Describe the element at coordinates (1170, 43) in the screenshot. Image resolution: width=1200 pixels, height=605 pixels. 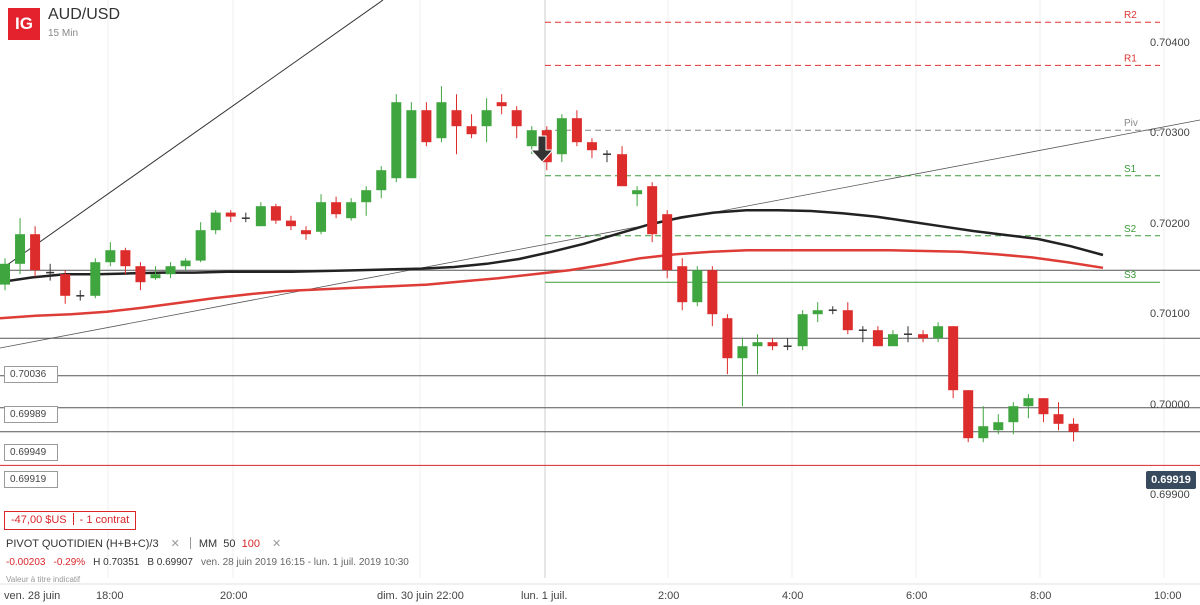
I see `y-axis-tick-label: 0.70400` at that location.